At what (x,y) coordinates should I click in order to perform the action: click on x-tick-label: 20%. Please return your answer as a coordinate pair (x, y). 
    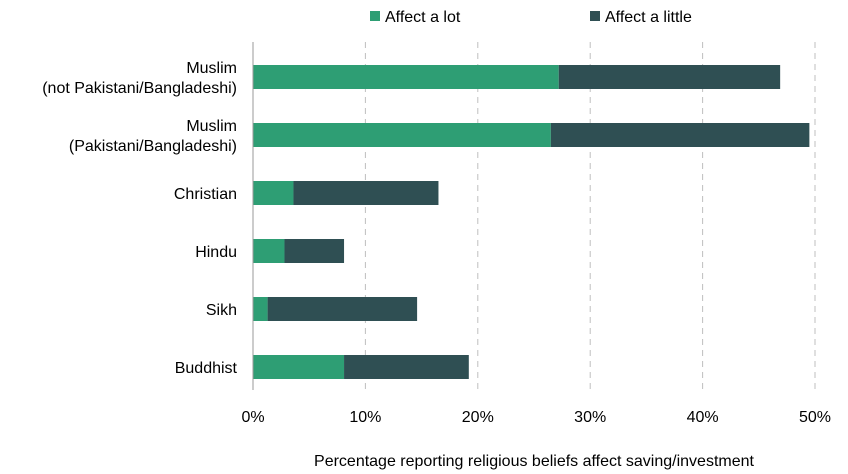
    Looking at the image, I should click on (478, 417).